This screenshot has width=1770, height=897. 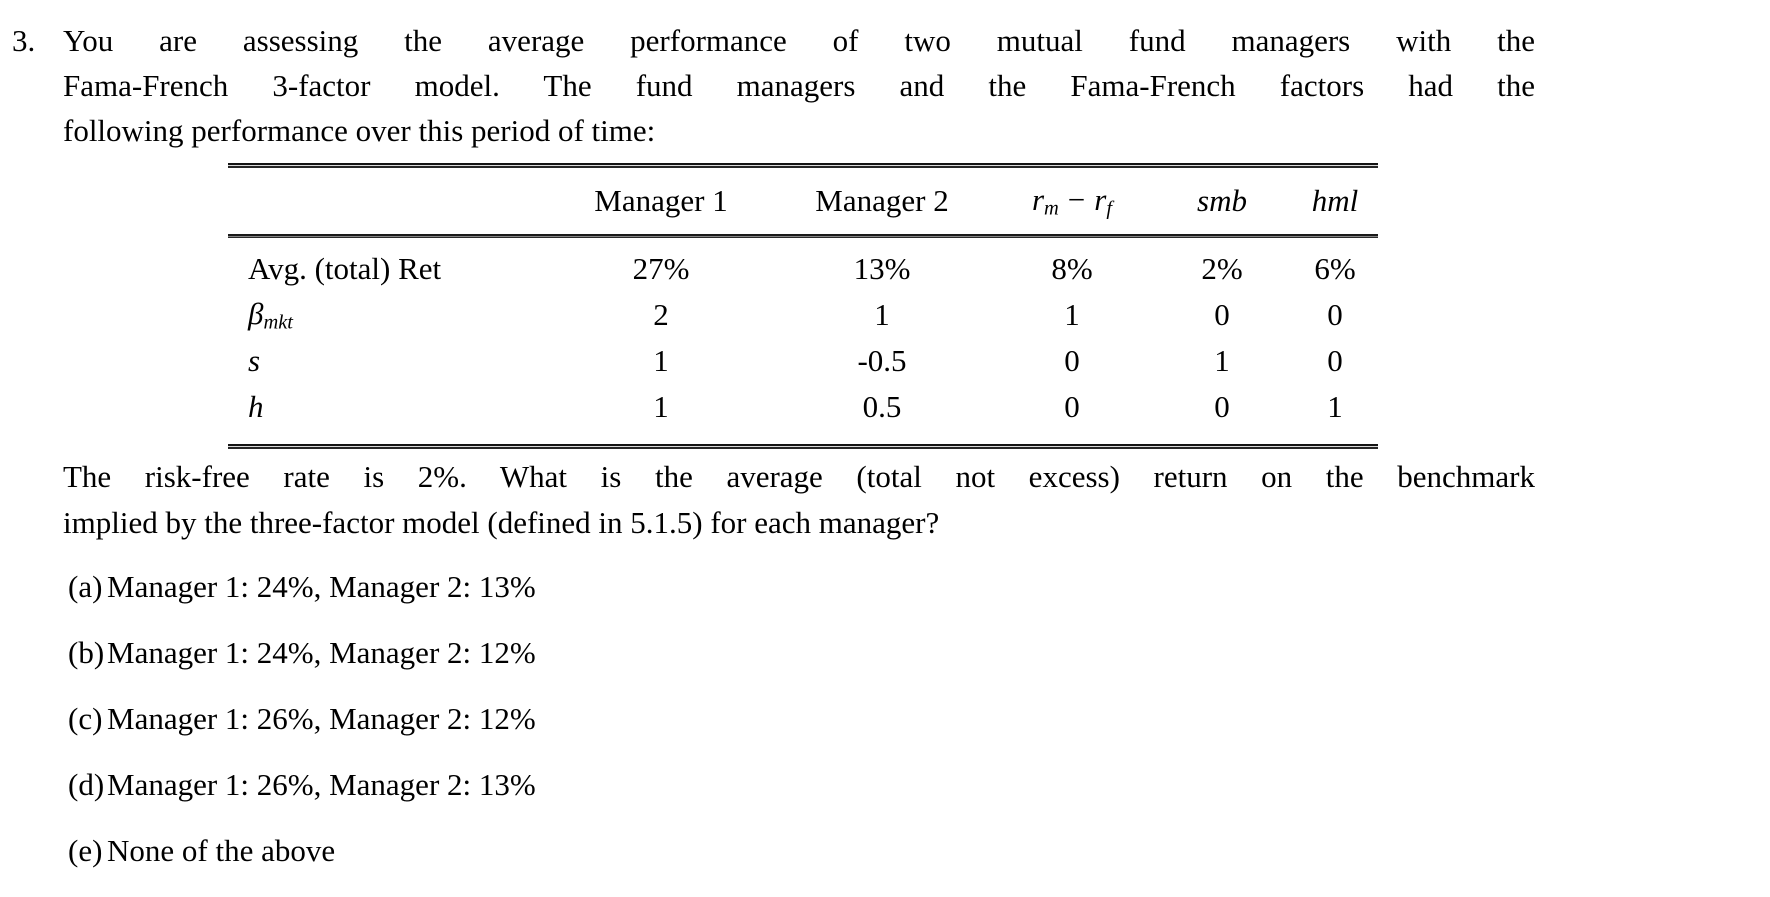 I want to click on option-label: (a), so click(x=85, y=586).